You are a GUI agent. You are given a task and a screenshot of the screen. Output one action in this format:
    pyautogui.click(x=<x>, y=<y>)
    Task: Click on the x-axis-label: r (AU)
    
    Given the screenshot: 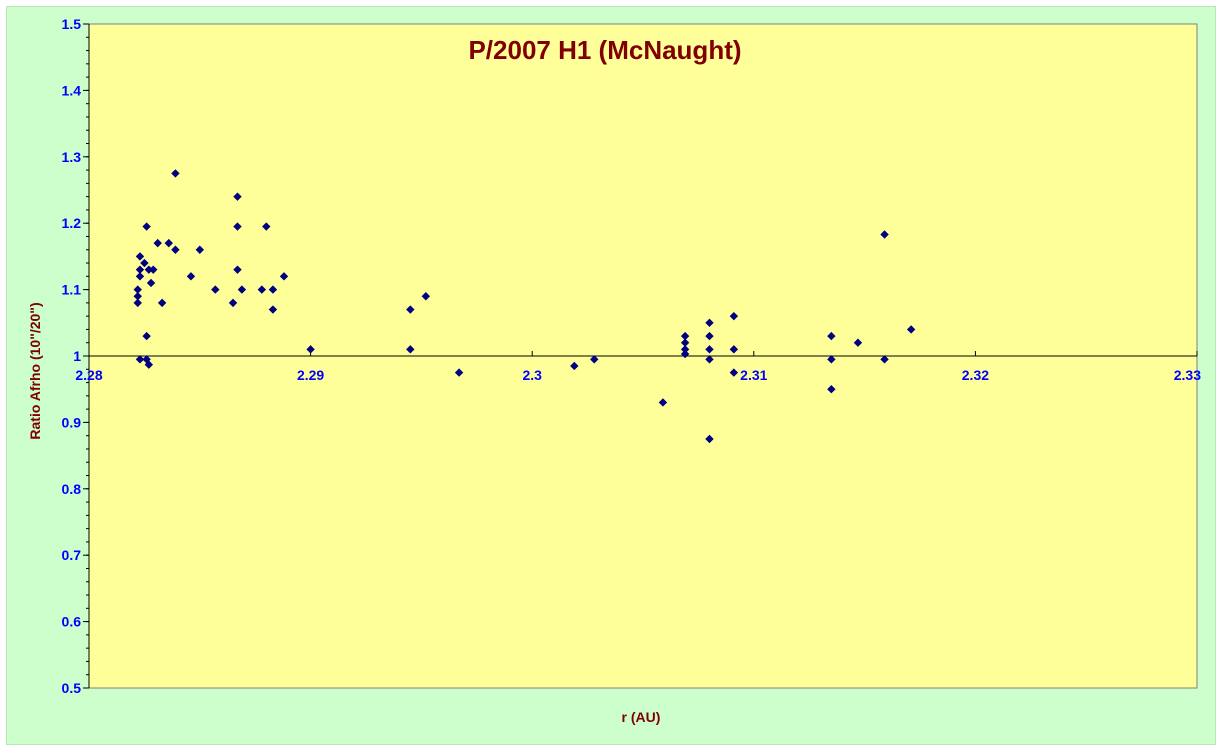 What is the action you would take?
    pyautogui.click(x=641, y=717)
    